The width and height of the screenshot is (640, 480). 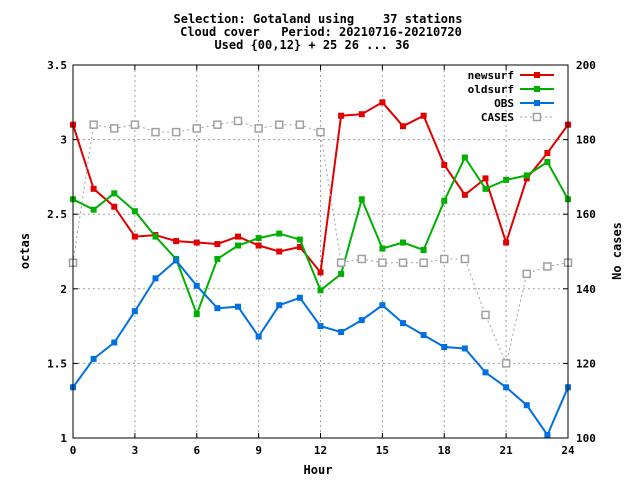 I want to click on x-tick-label: 0, so click(x=73, y=450).